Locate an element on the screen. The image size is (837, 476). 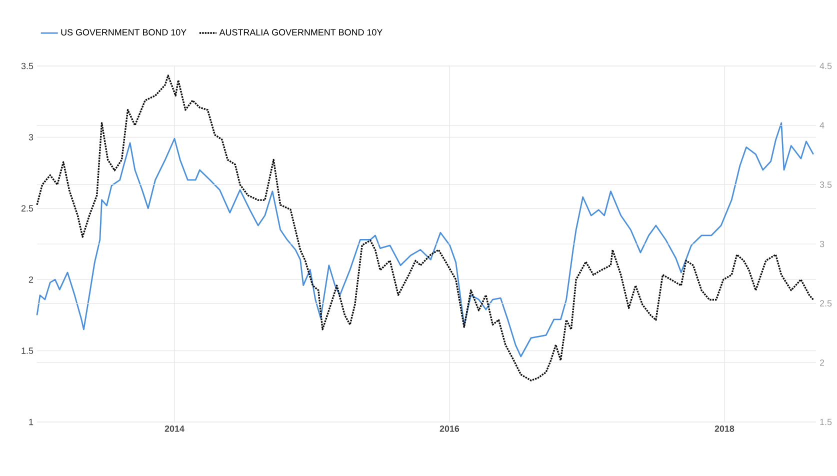
legend-label: AUSTRALIA GOVERNMENT BOND 10Y is located at coordinates (300, 32).